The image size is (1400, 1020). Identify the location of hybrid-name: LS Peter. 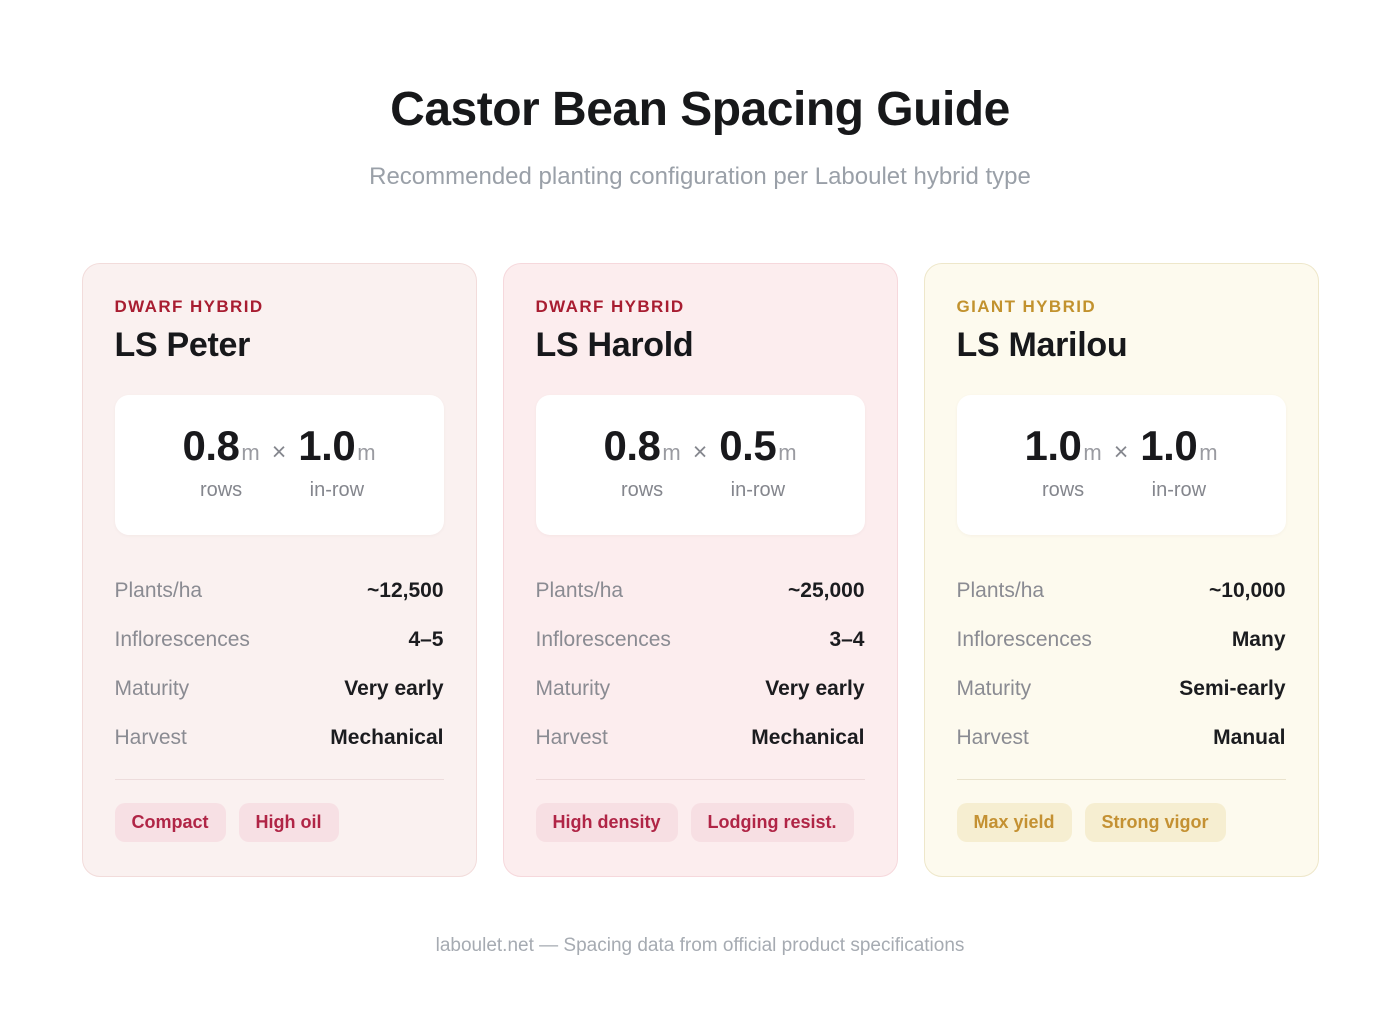
(182, 345).